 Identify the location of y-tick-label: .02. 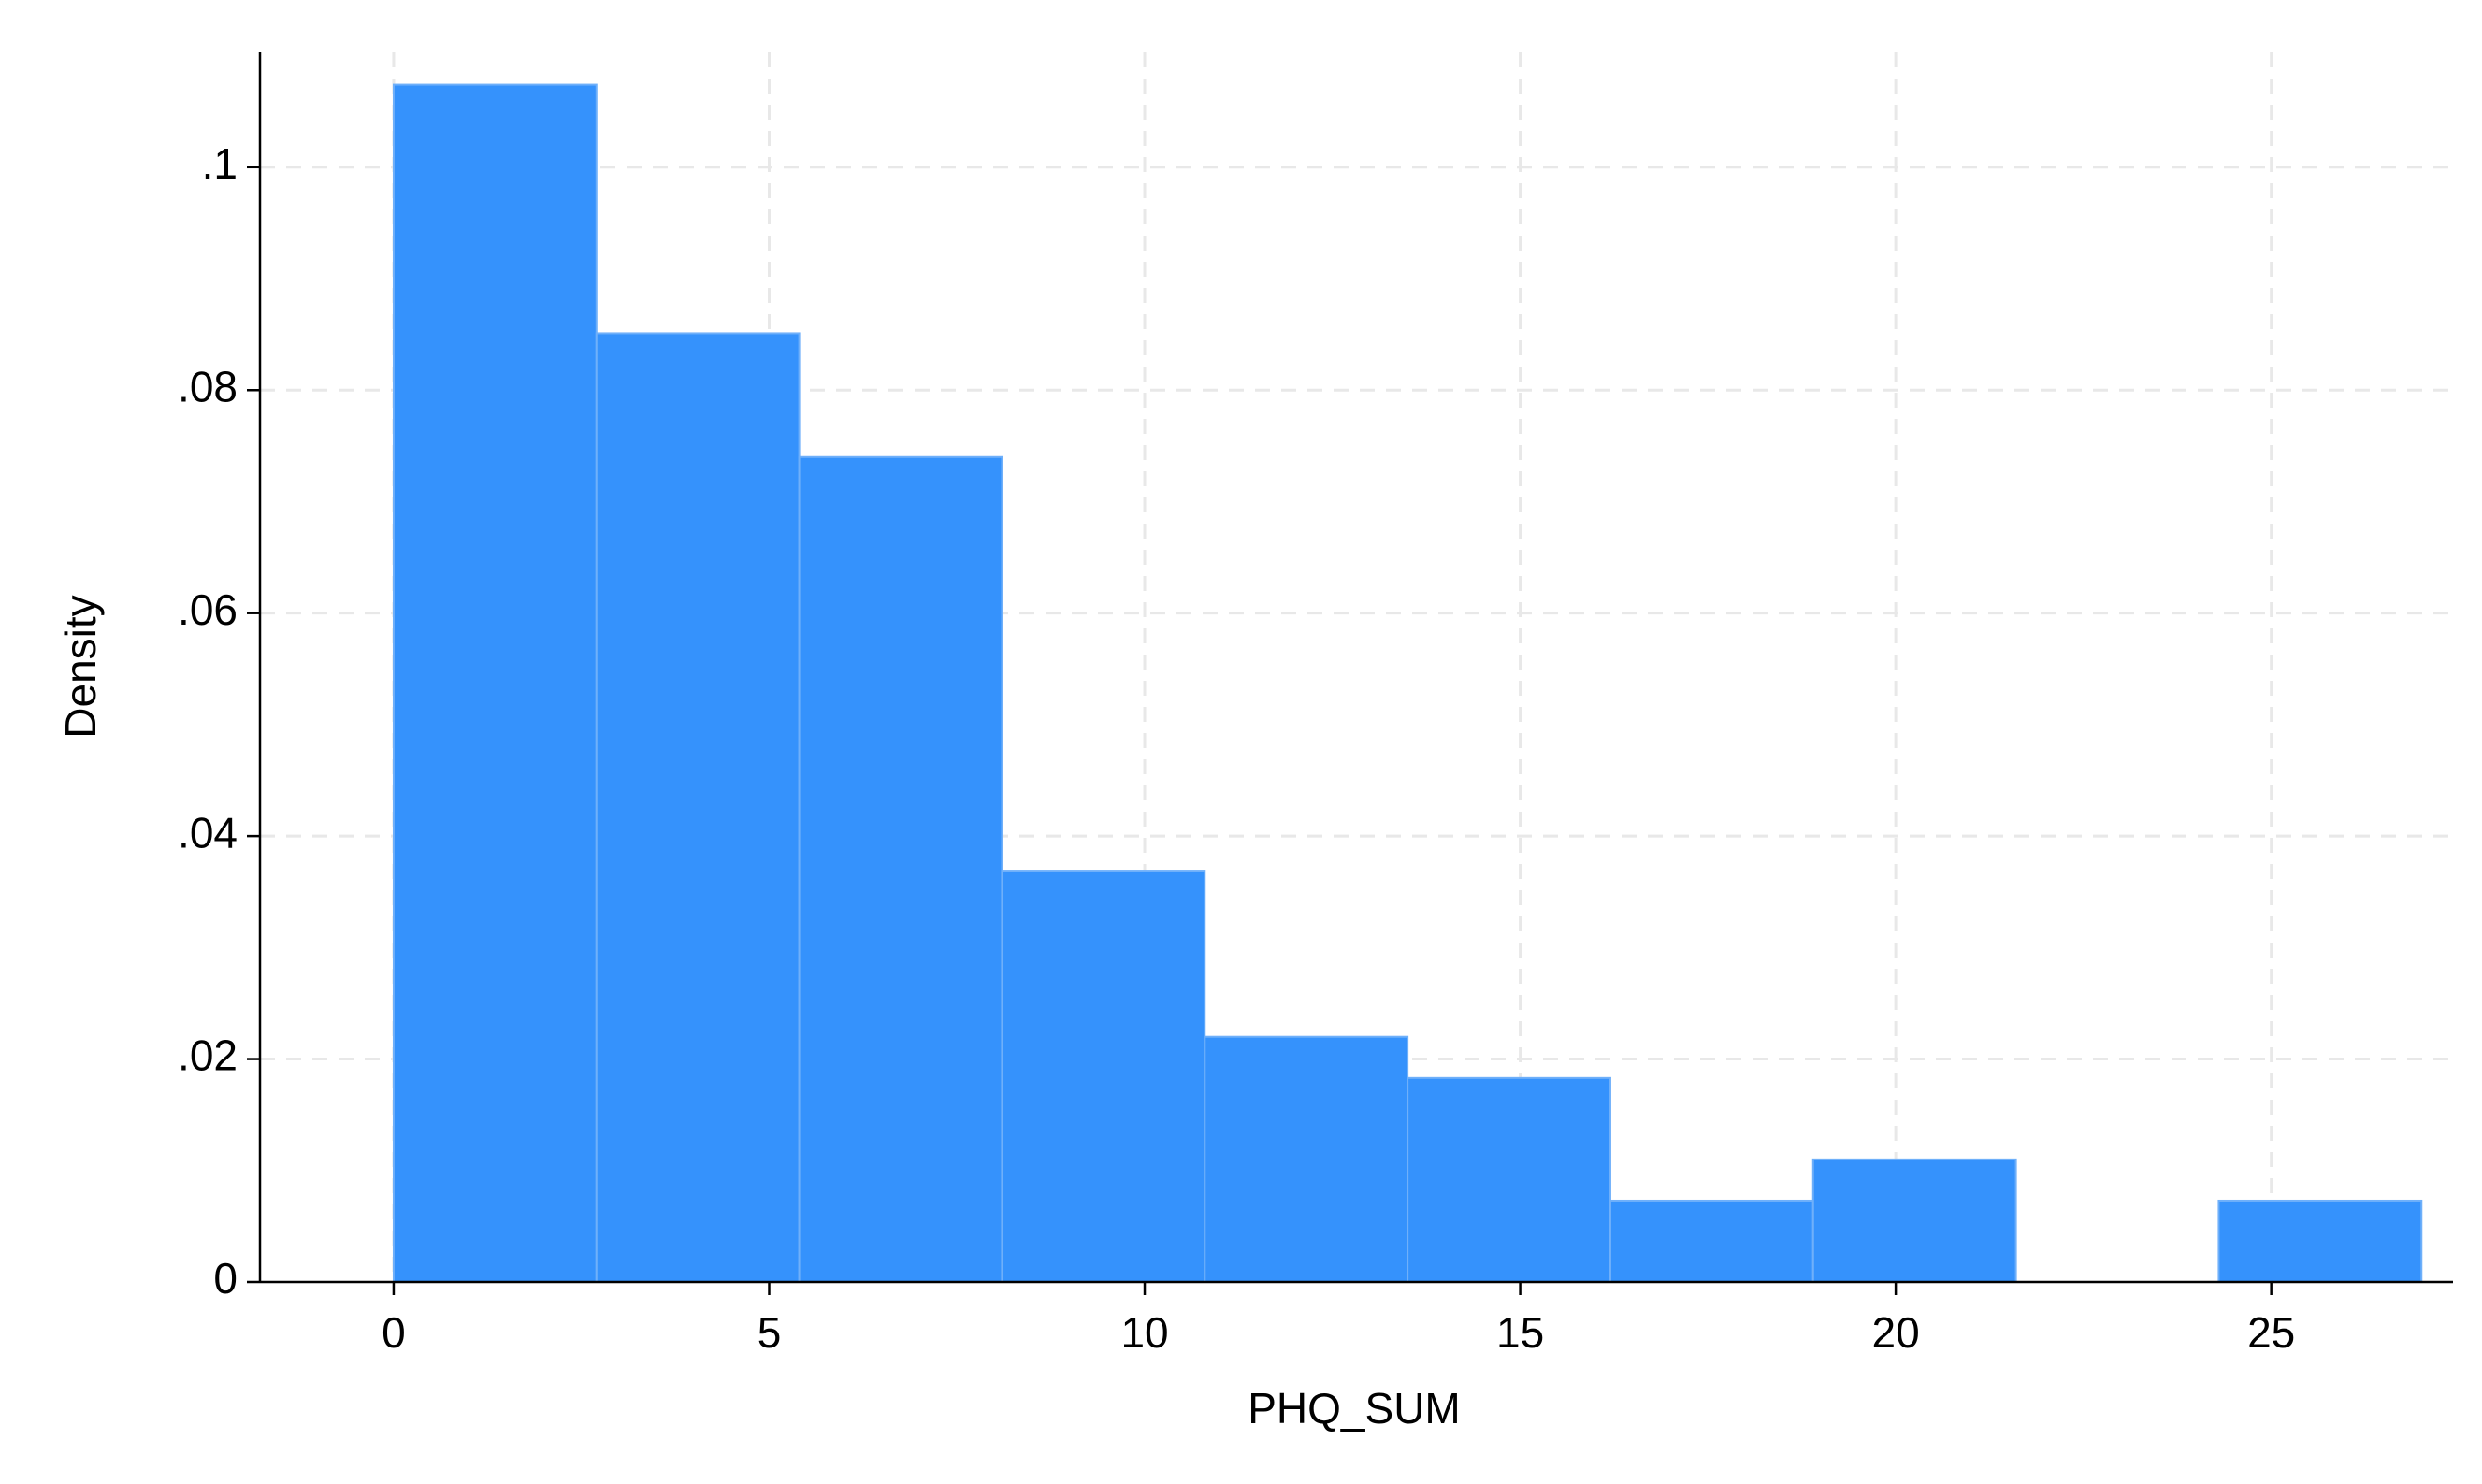
(208, 1055).